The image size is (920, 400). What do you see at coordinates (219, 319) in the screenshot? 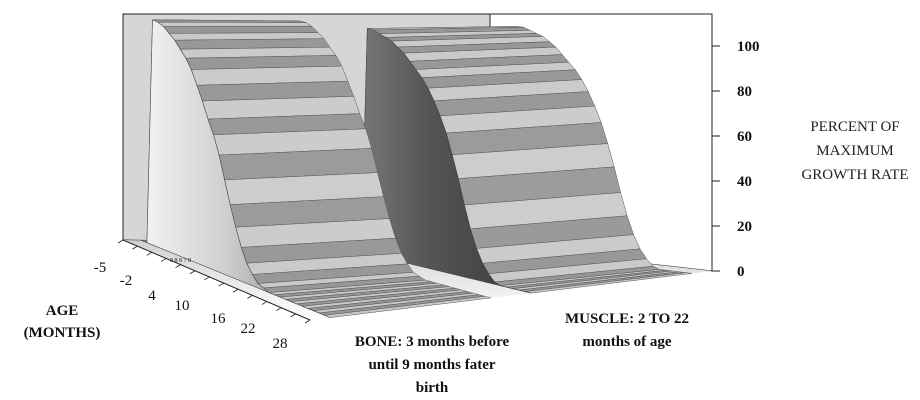
I see `x-tick-label: 16` at bounding box center [219, 319].